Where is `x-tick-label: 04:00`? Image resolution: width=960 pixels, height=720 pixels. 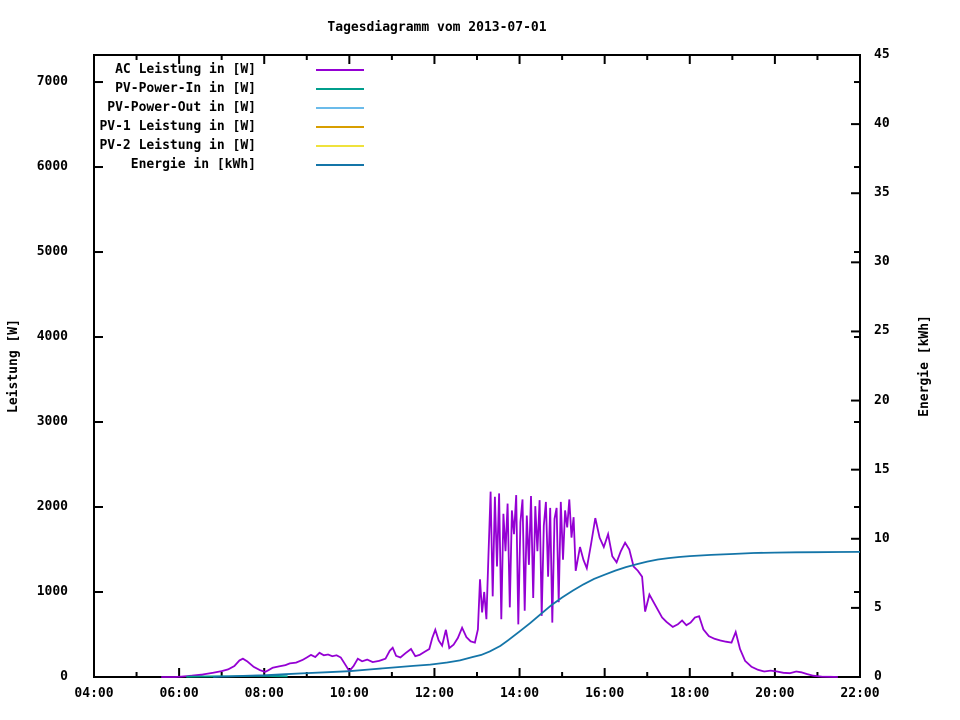 x-tick-label: 04:00 is located at coordinates (94, 693).